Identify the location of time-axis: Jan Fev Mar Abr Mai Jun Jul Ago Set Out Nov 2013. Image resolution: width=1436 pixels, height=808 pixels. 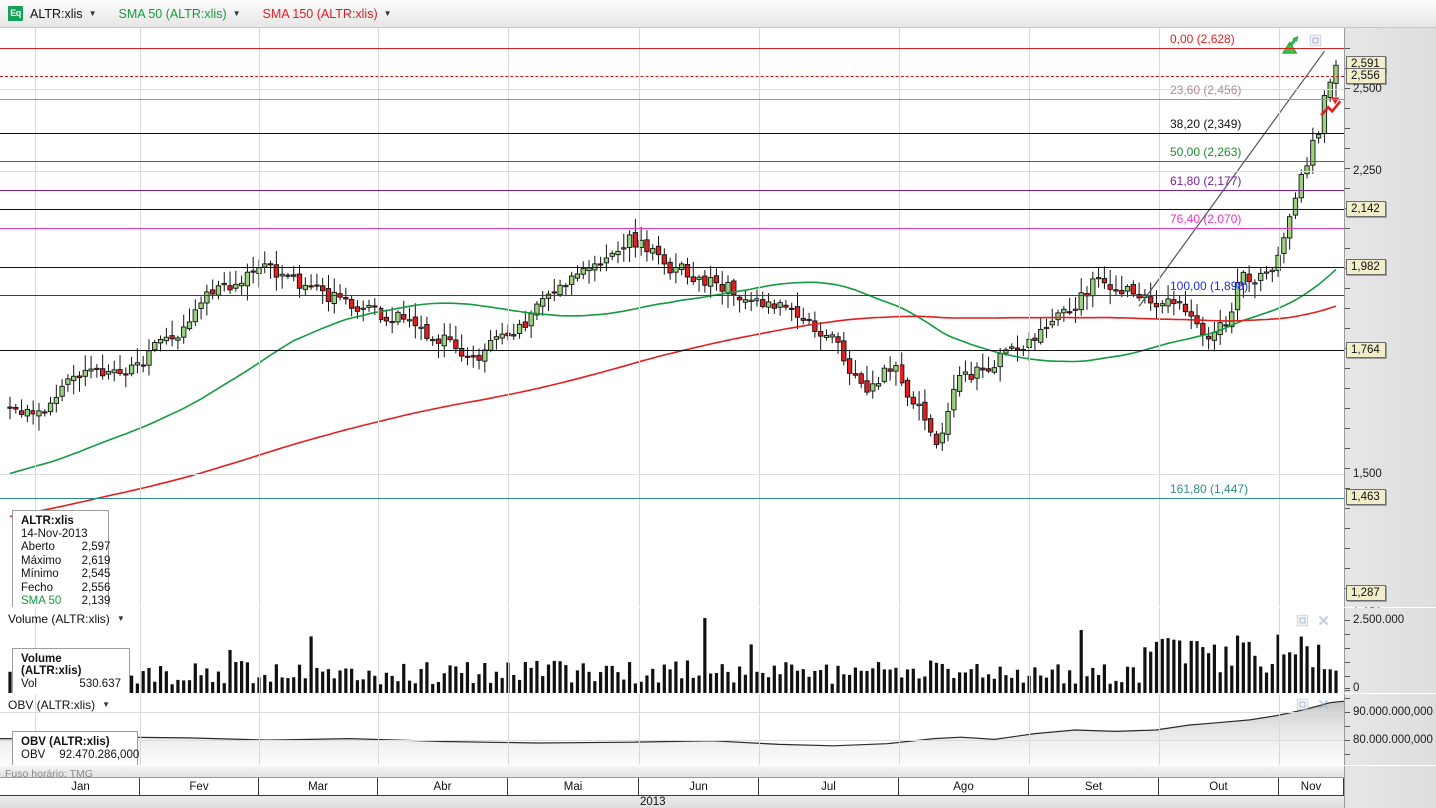
(718, 787).